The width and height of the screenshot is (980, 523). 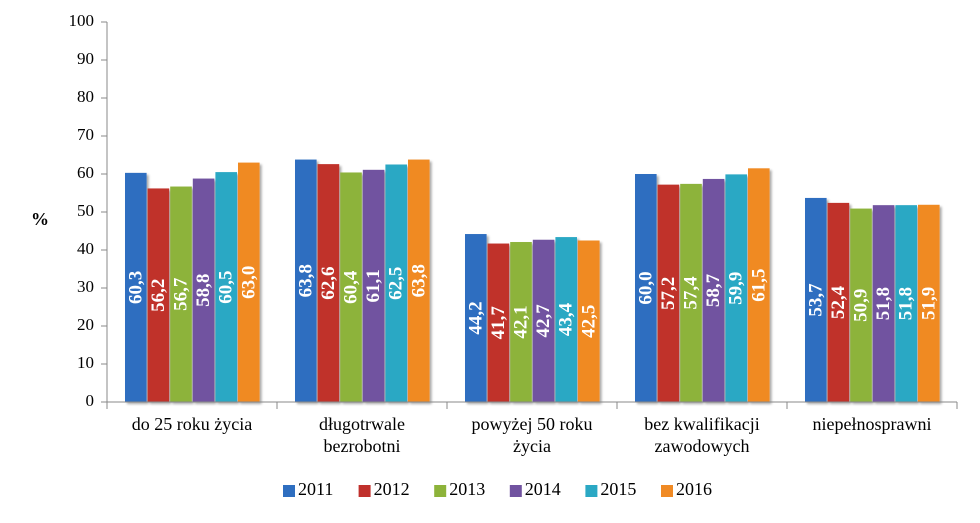 I want to click on bar-value-label: 59,9, so click(x=736, y=288).